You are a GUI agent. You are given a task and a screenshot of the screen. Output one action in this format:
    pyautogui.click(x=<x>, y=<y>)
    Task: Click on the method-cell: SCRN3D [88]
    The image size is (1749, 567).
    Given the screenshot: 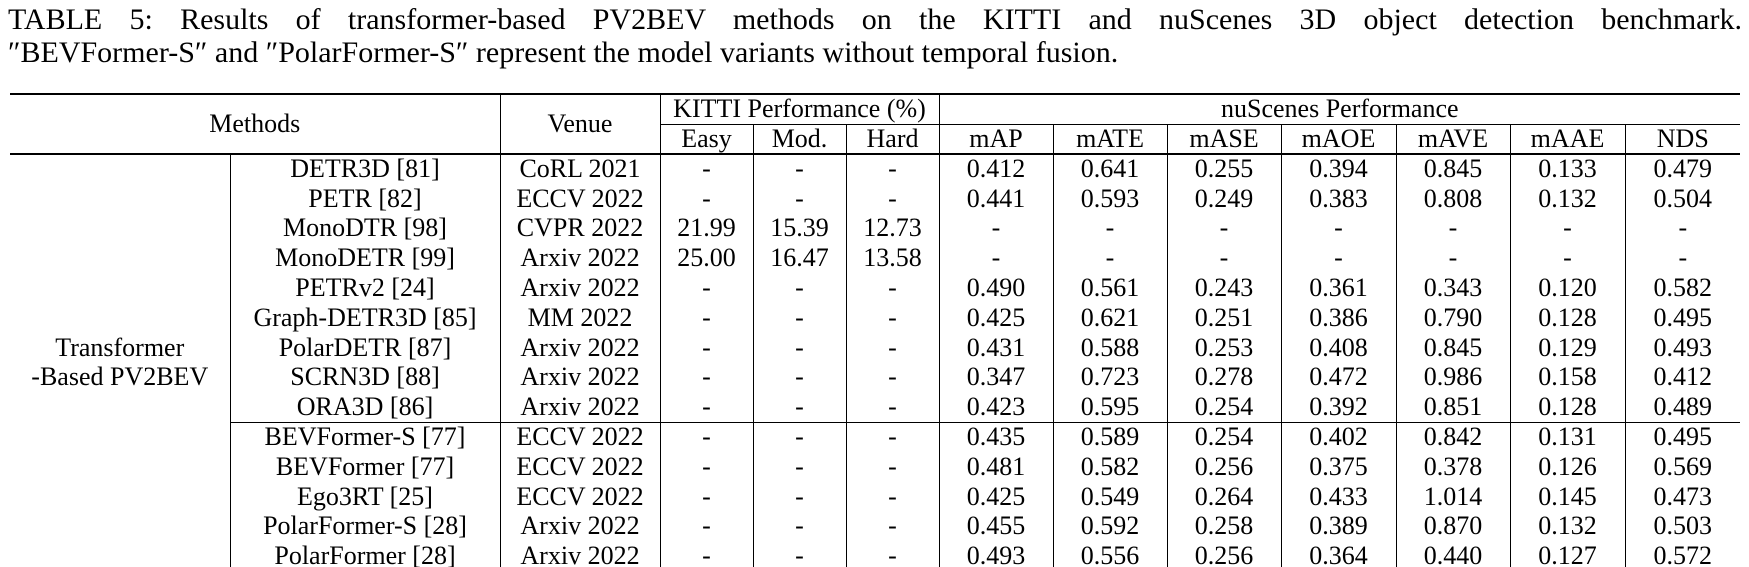 What is the action you would take?
    pyautogui.click(x=364, y=377)
    